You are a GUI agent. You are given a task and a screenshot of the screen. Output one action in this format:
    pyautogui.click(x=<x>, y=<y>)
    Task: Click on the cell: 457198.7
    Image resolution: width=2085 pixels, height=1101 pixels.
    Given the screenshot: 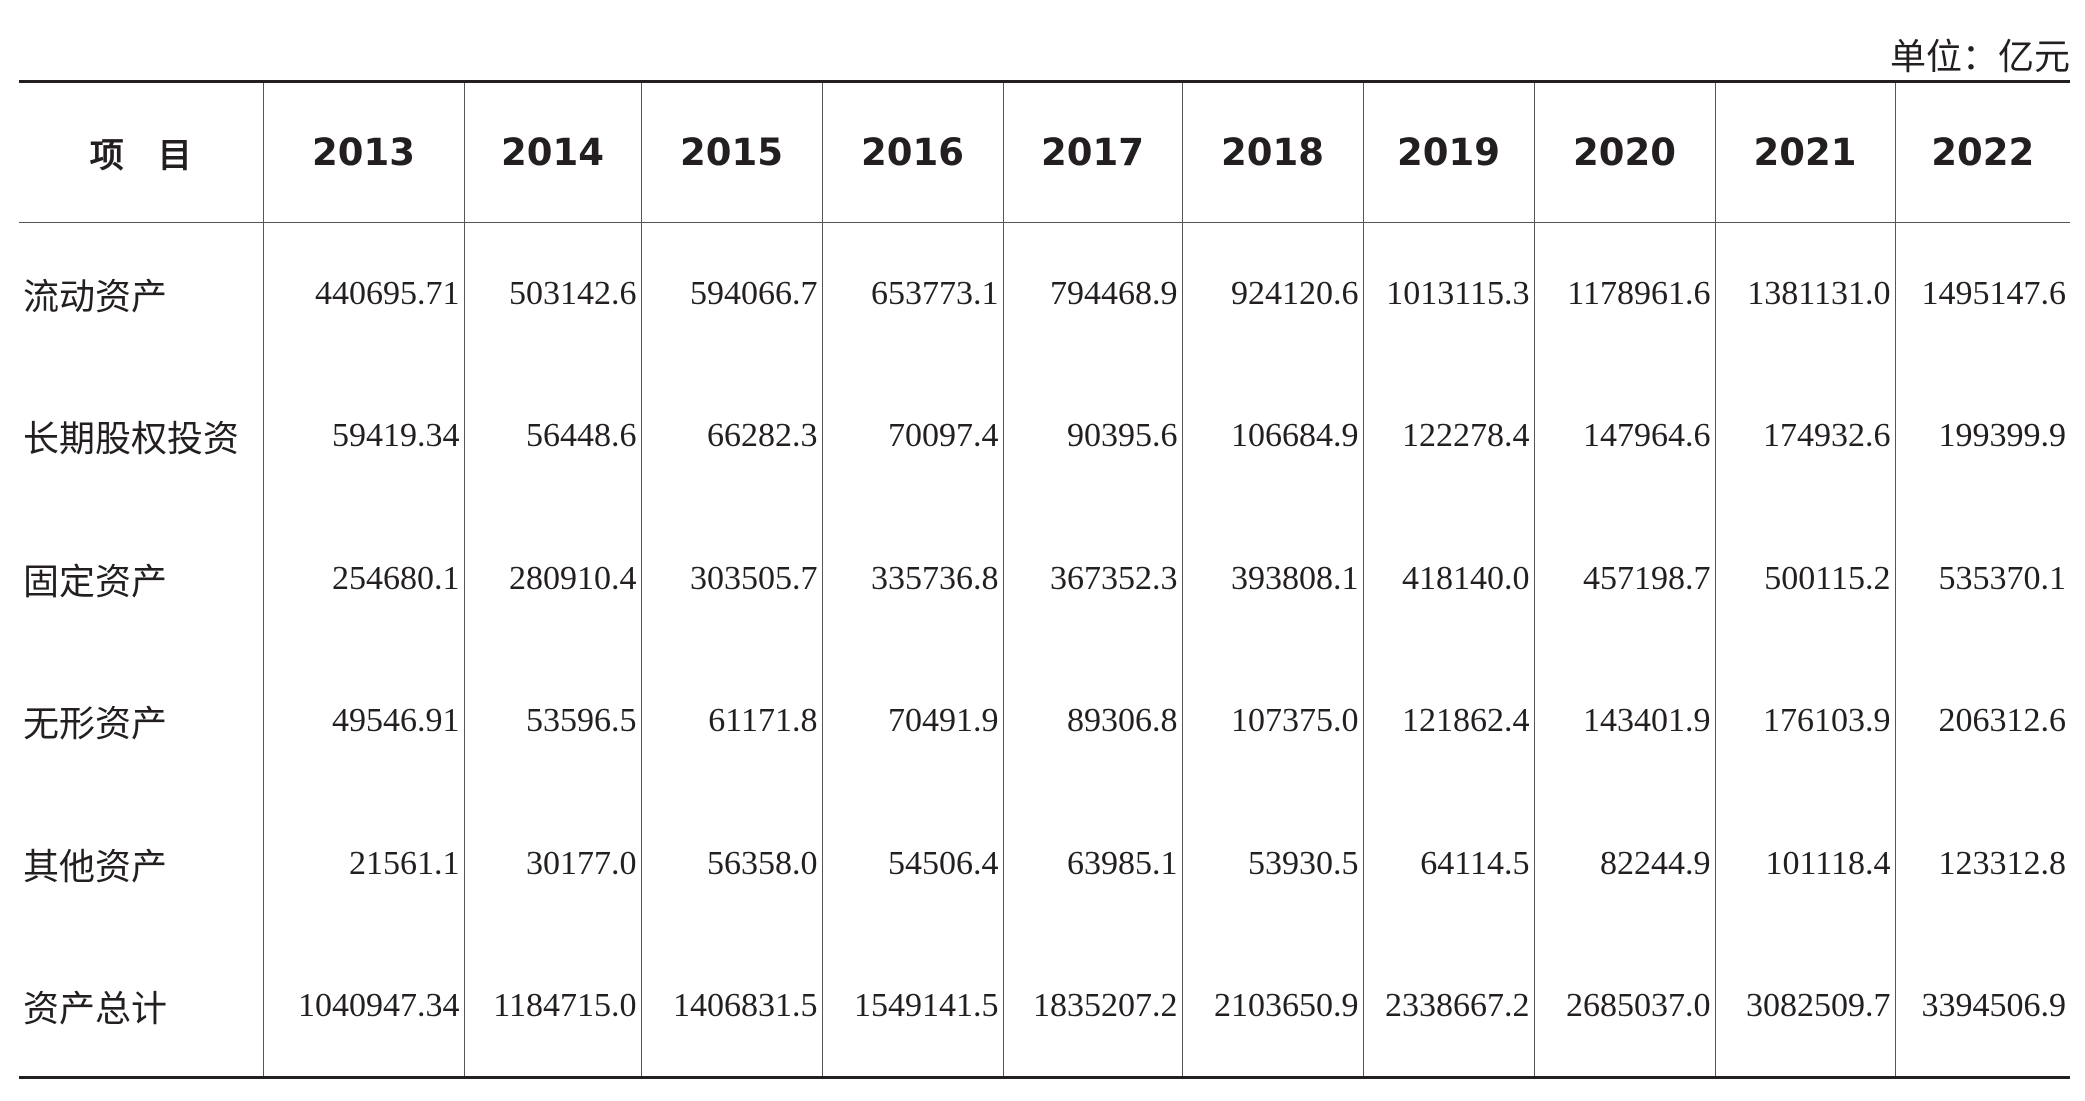 What is the action you would take?
    pyautogui.click(x=1624, y=578)
    